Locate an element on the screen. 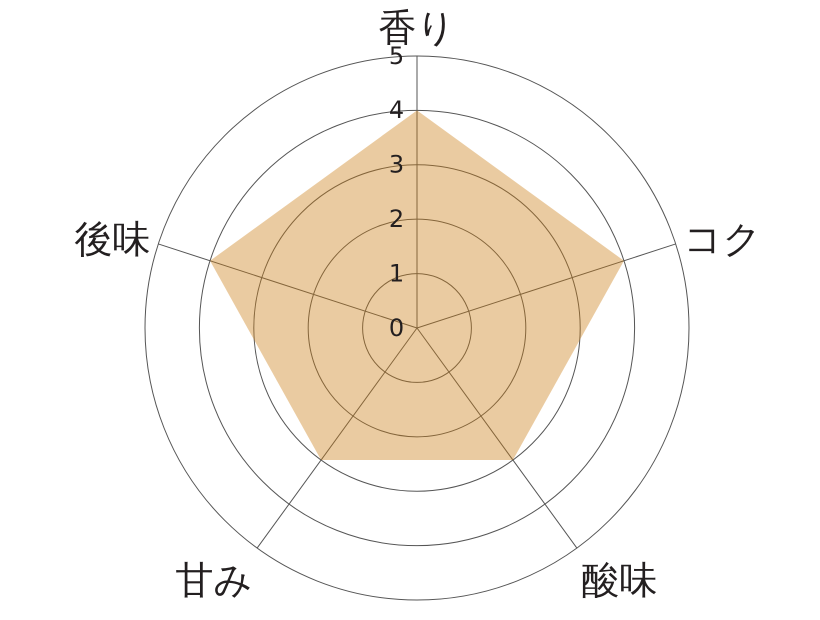 This screenshot has height=620, width=820. spoke-label: 酸味 is located at coordinates (620, 580).